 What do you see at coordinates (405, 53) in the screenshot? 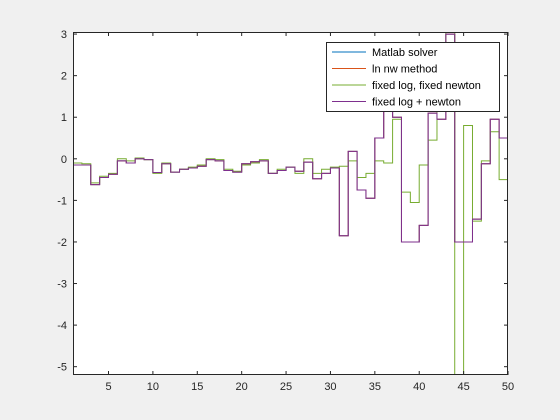
I see `legend-label: Matlab solver` at bounding box center [405, 53].